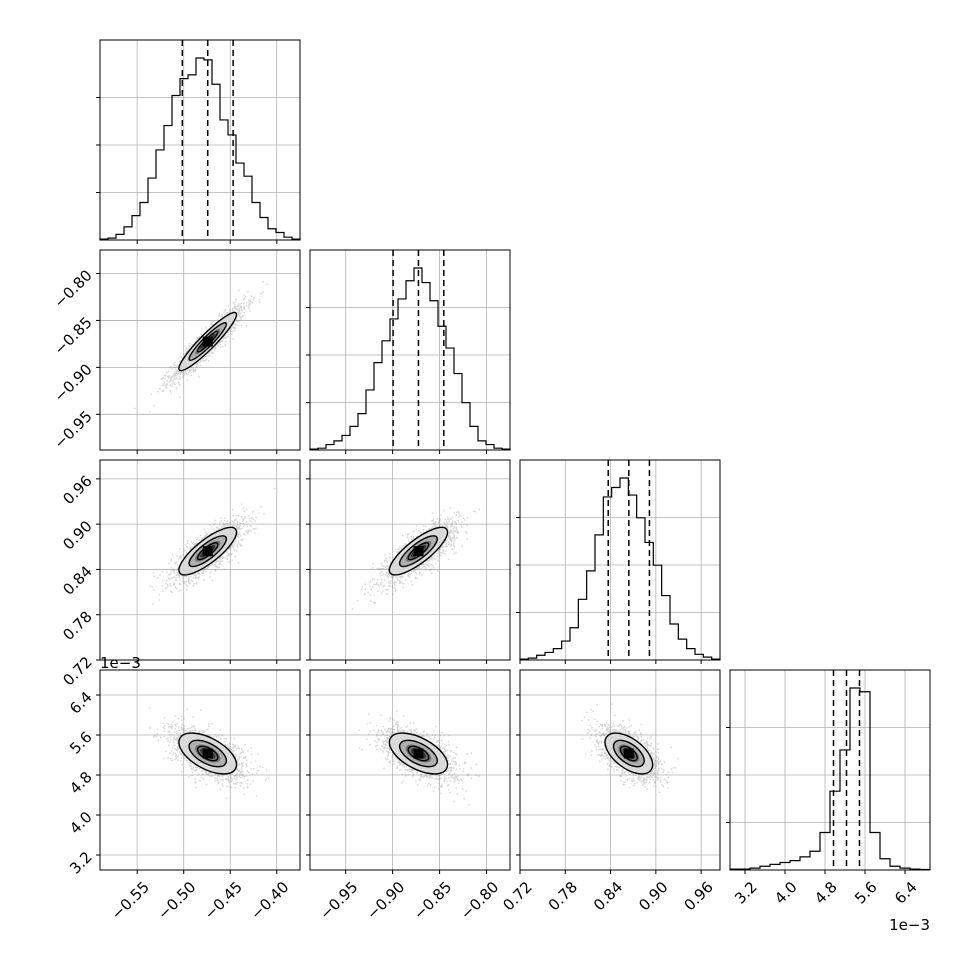  Describe the element at coordinates (699, 896) in the screenshot. I see `x-tick-label: 0.96` at that location.